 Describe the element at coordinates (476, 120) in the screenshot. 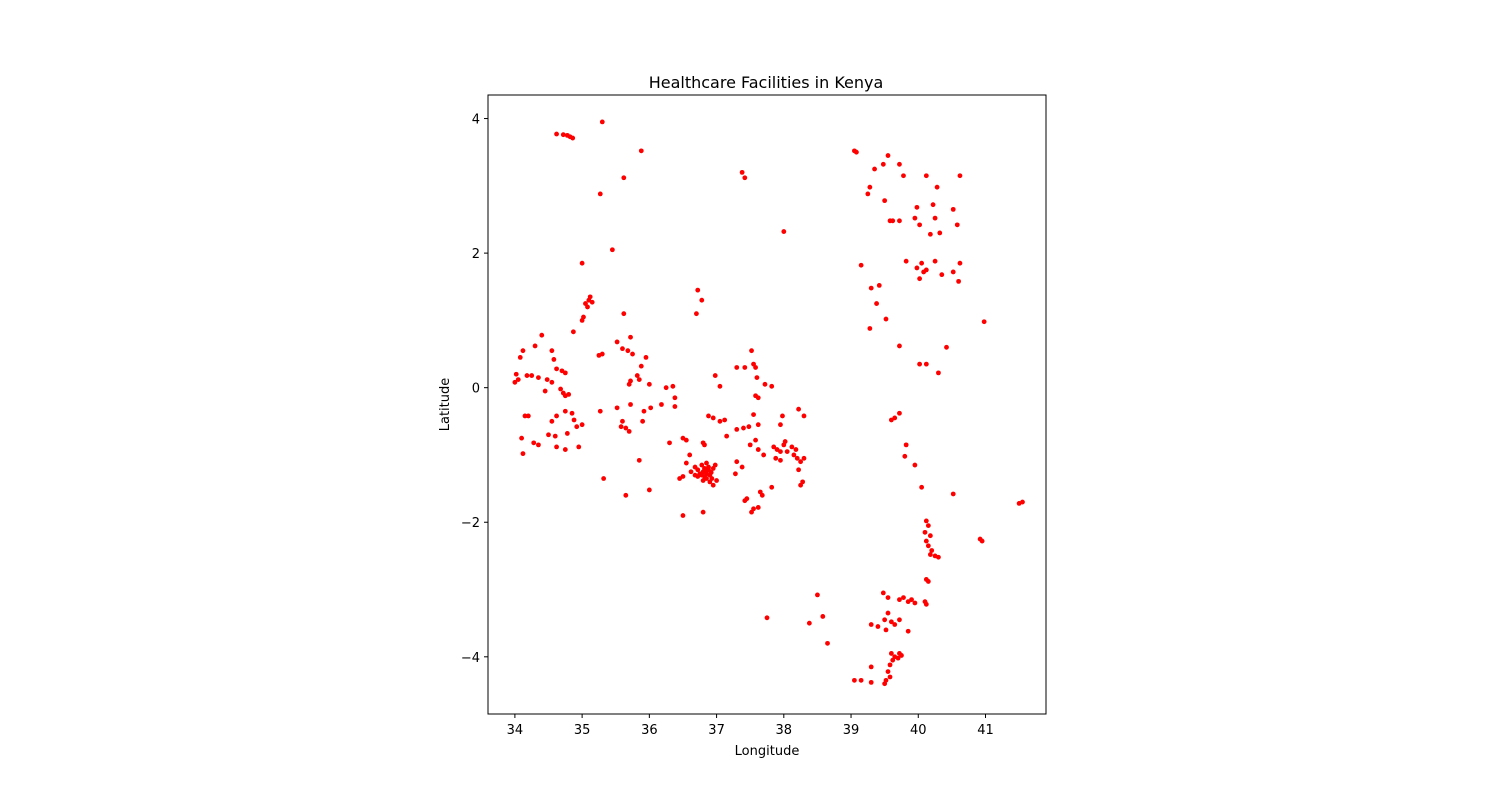

I see `y-tick-label: 4` at that location.